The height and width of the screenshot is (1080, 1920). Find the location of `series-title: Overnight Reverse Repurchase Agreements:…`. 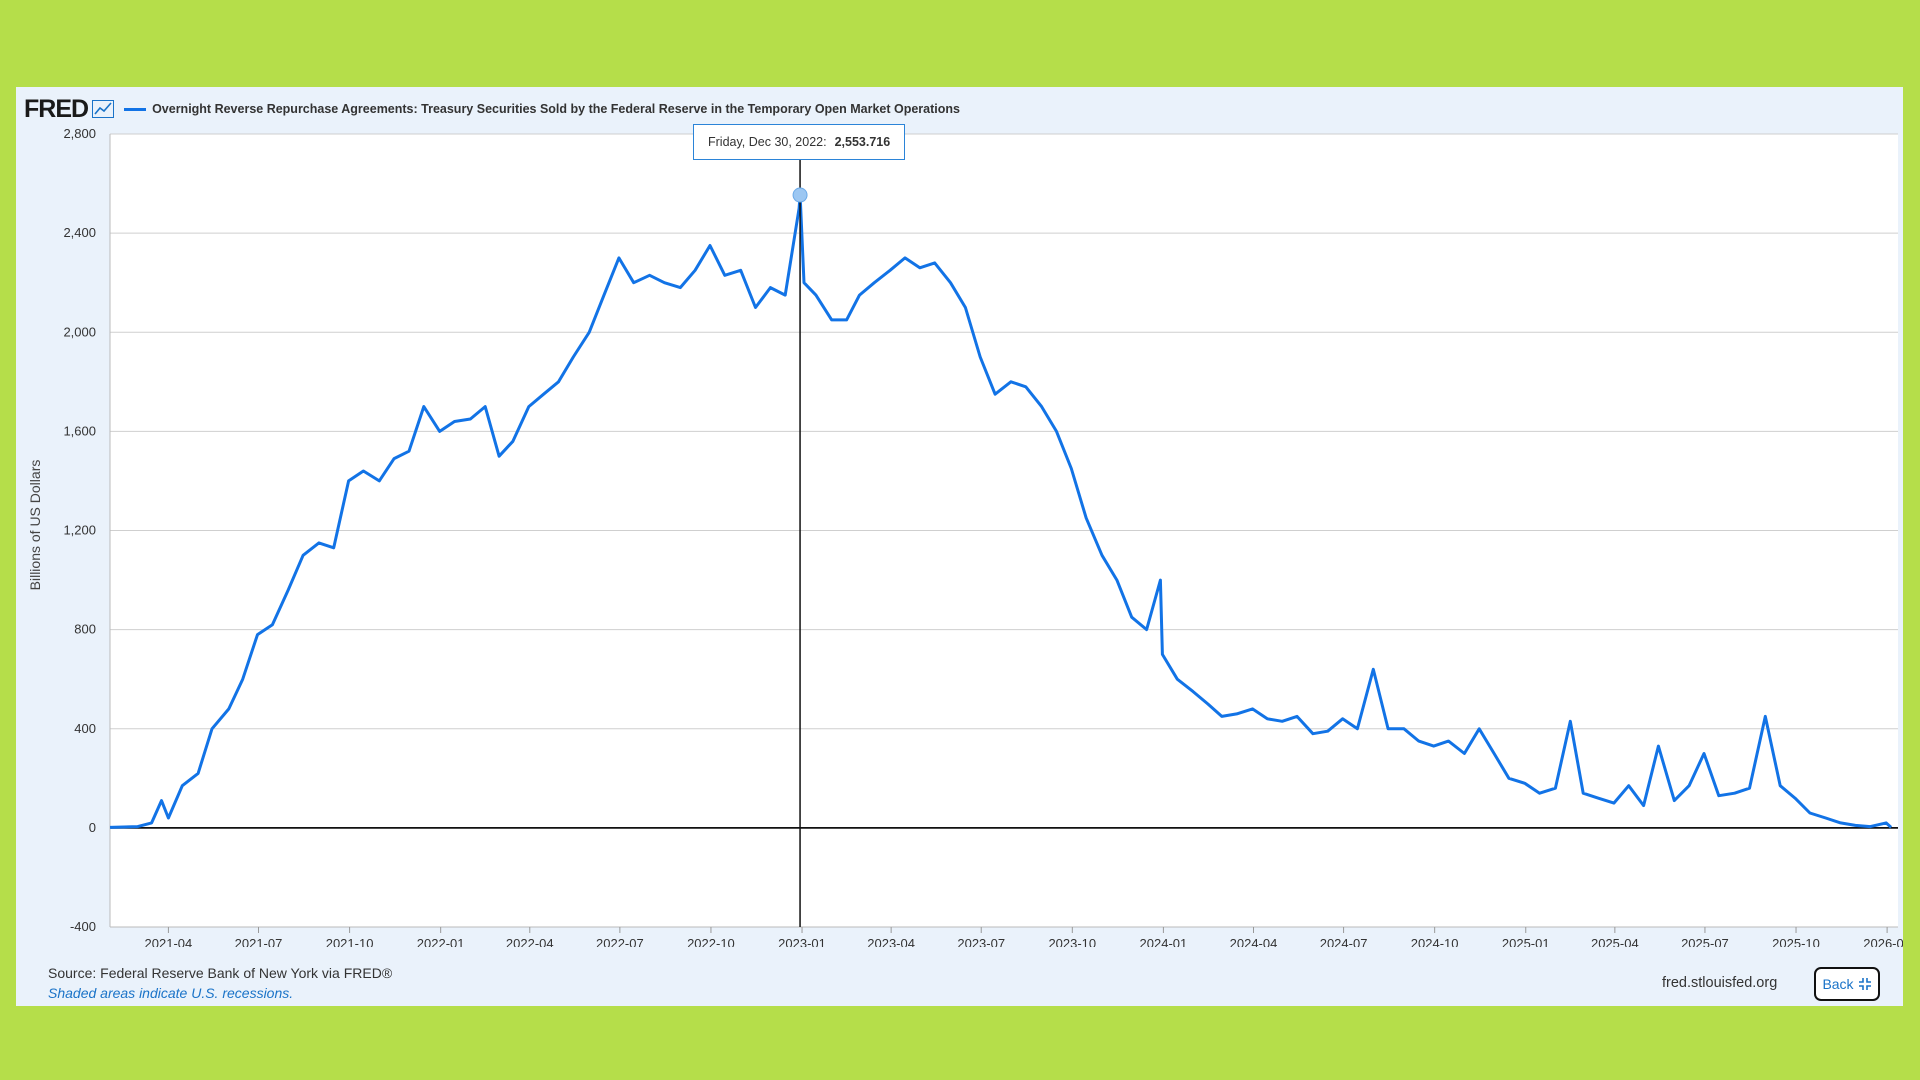

series-title: Overnight Reverse Repurchase Agreements:… is located at coordinates (556, 109).